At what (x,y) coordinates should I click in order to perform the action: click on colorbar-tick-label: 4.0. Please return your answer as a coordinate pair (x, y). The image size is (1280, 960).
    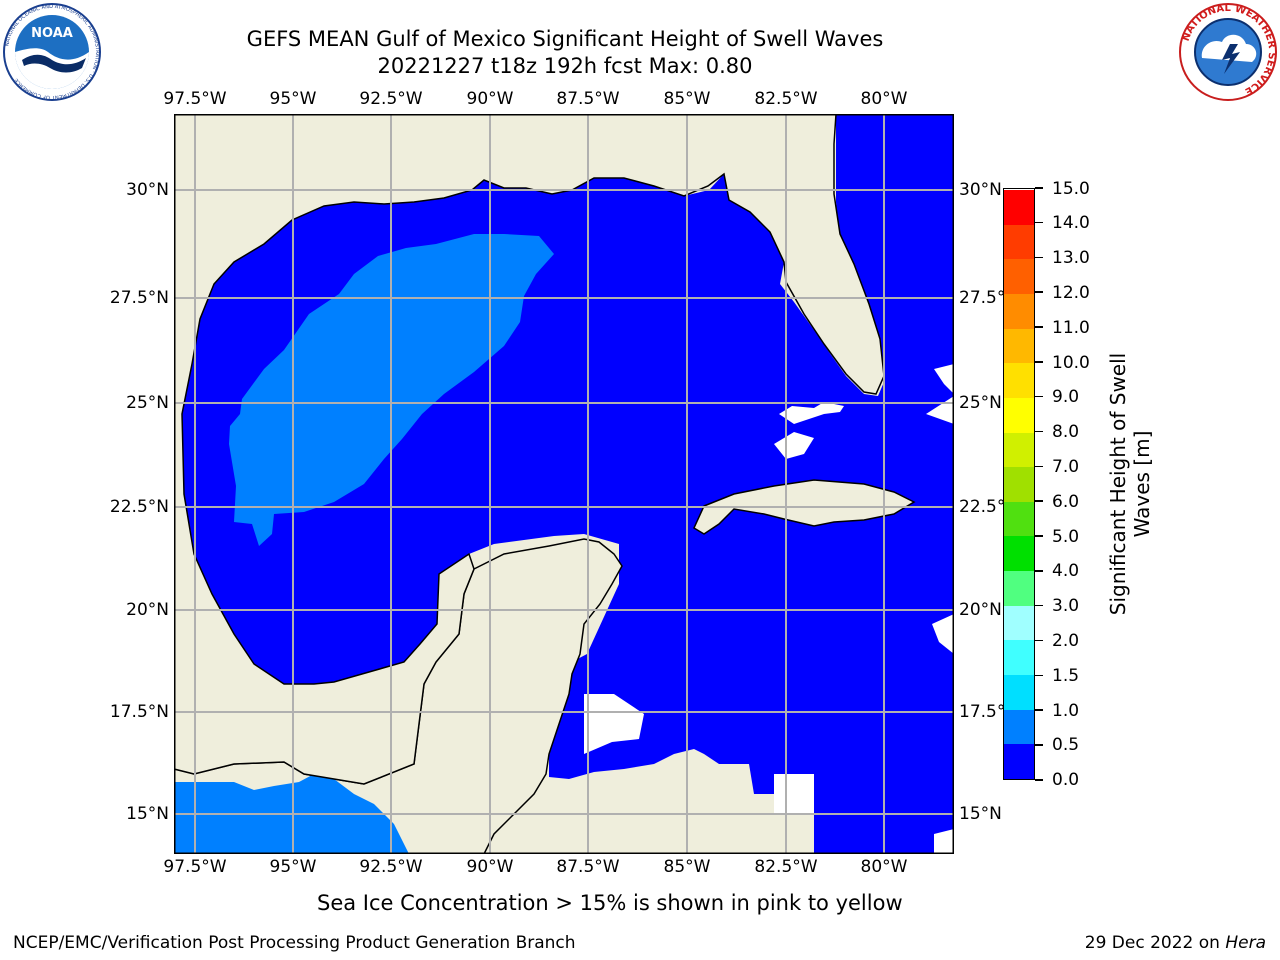
    Looking at the image, I should click on (1066, 571).